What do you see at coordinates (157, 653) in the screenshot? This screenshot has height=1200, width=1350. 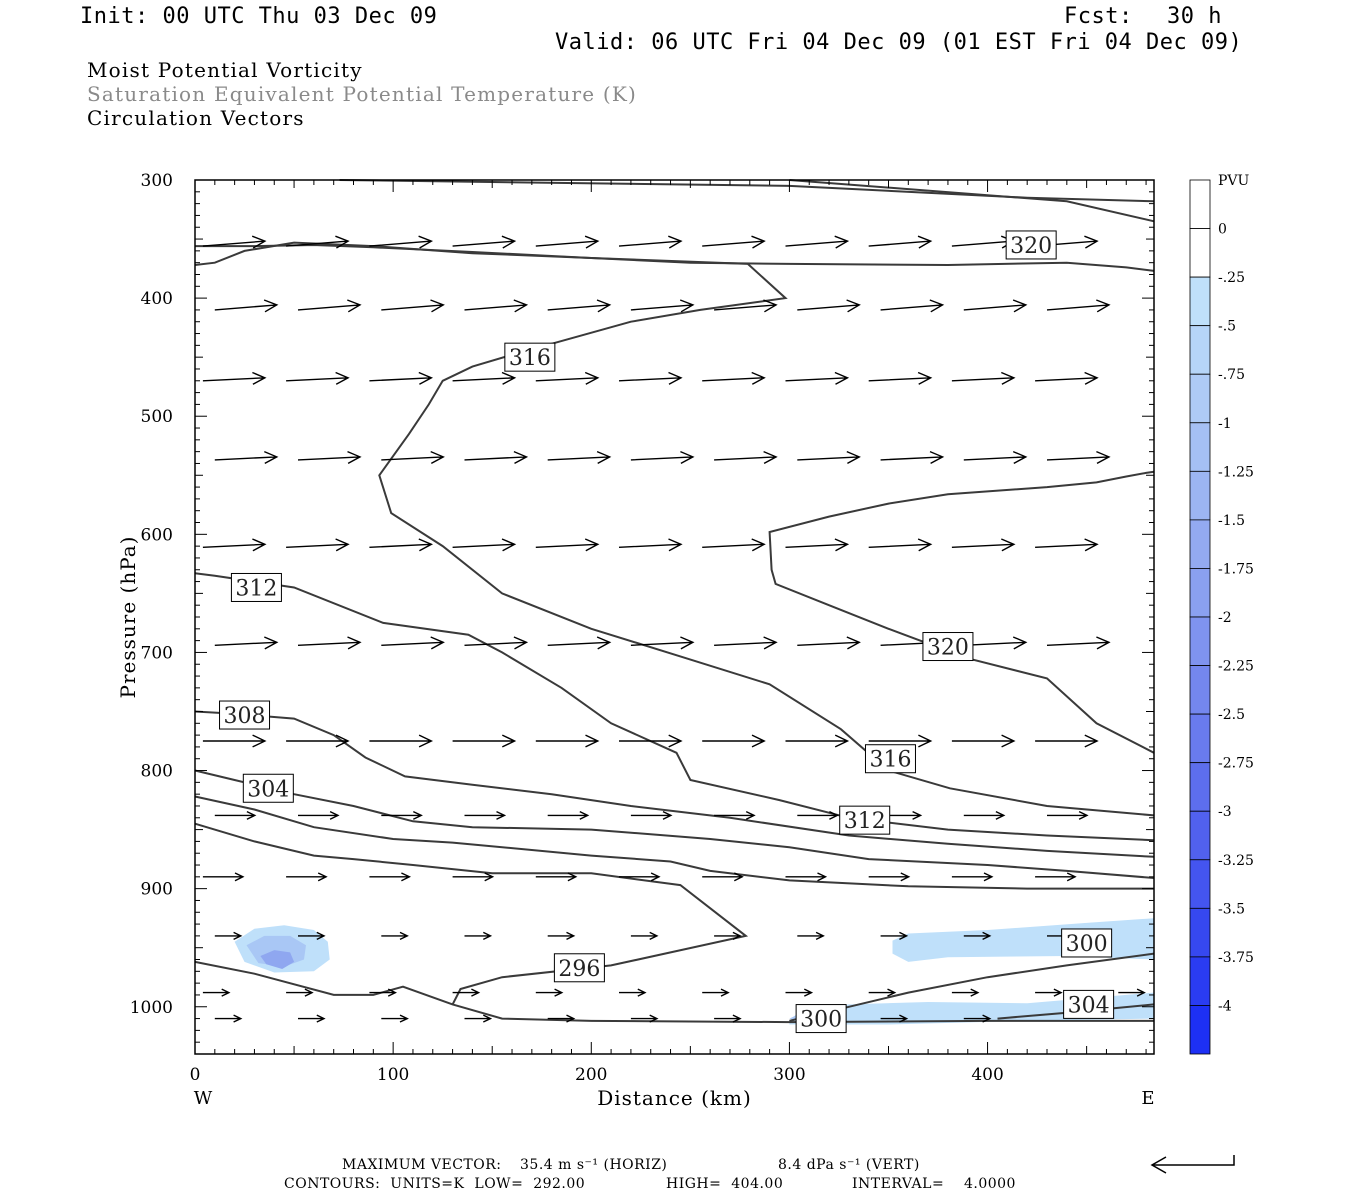 I see `y-tick-label: 700` at bounding box center [157, 653].